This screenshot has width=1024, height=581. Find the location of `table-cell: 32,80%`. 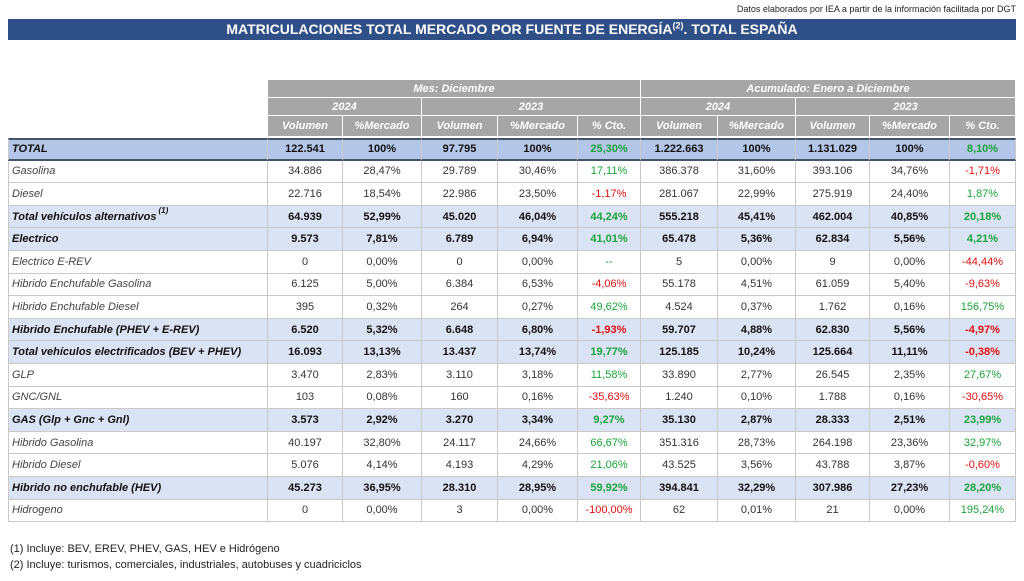

table-cell: 32,80% is located at coordinates (382, 443).